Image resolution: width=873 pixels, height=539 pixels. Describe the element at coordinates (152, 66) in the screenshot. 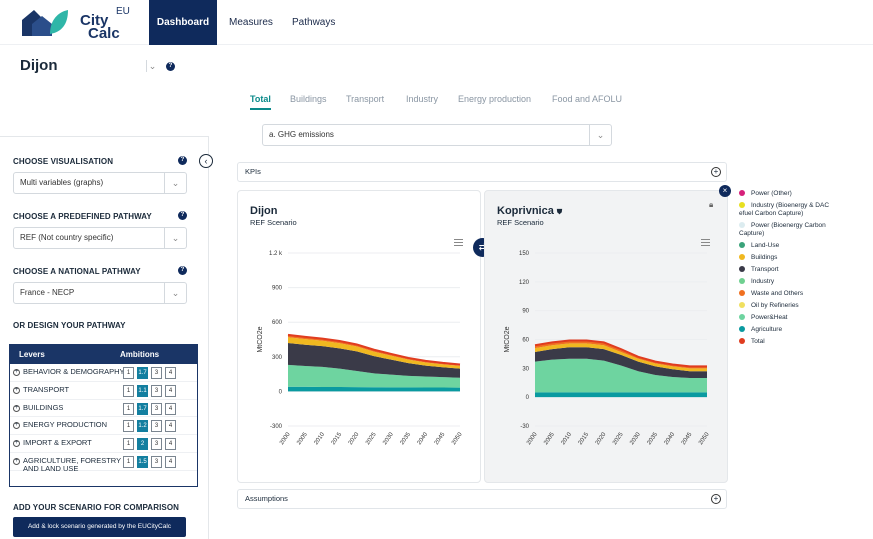

I see `city-dropdown-chevron-icon: ⌄` at that location.